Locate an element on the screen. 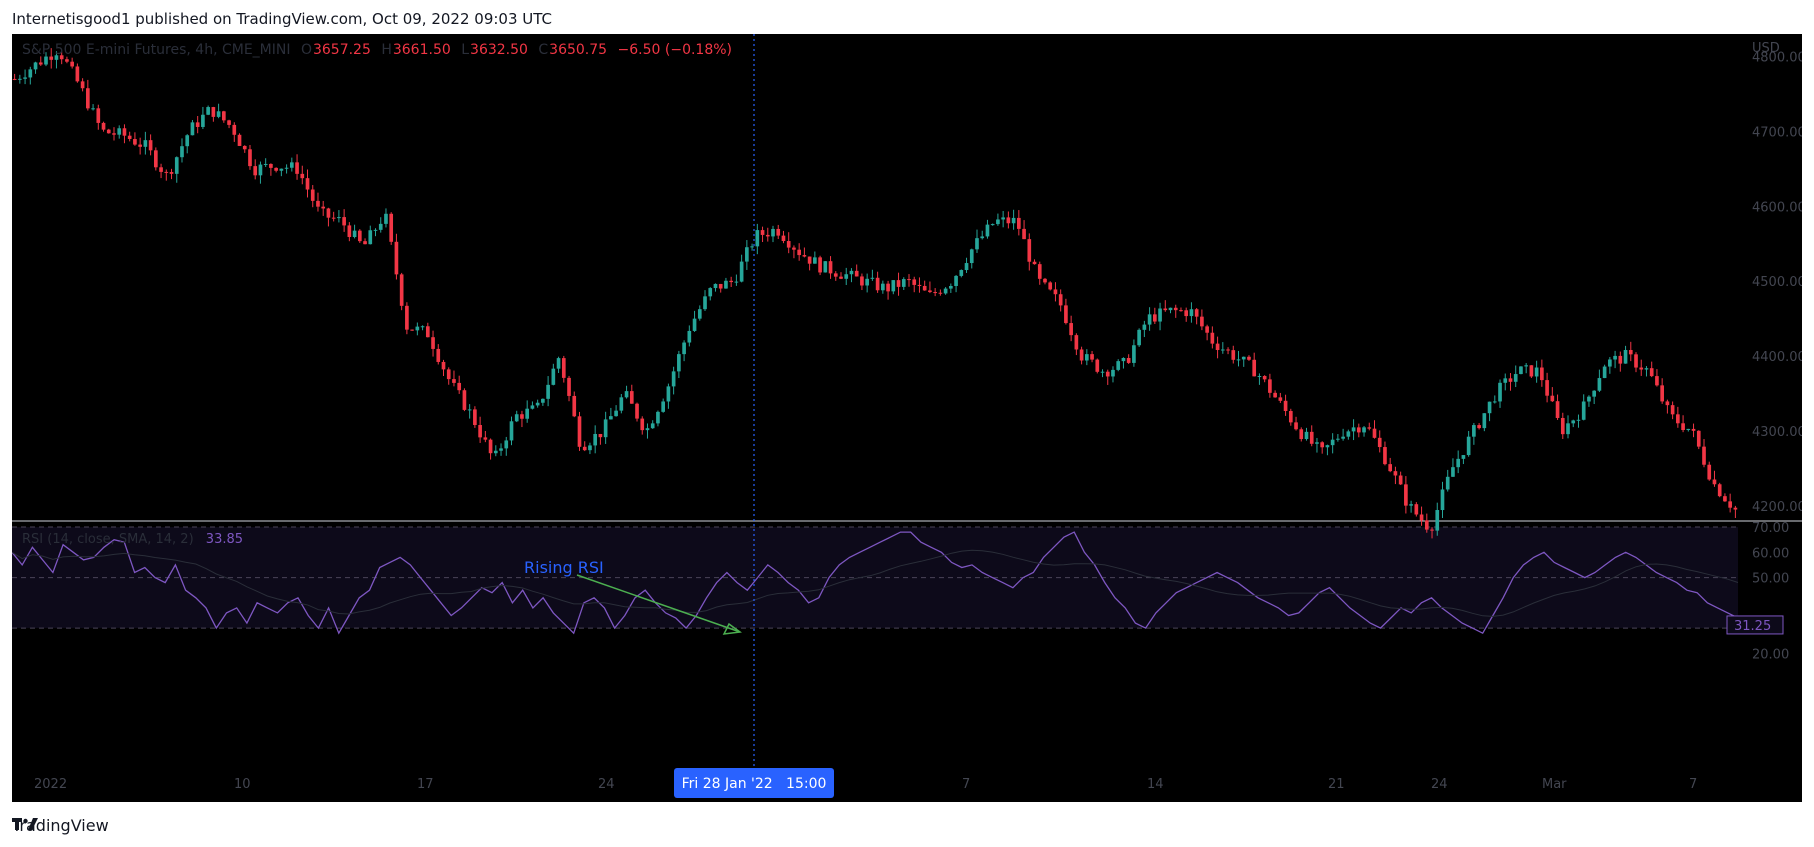 The width and height of the screenshot is (1814, 847). tradingview-logo-icon is located at coordinates (25, 824).